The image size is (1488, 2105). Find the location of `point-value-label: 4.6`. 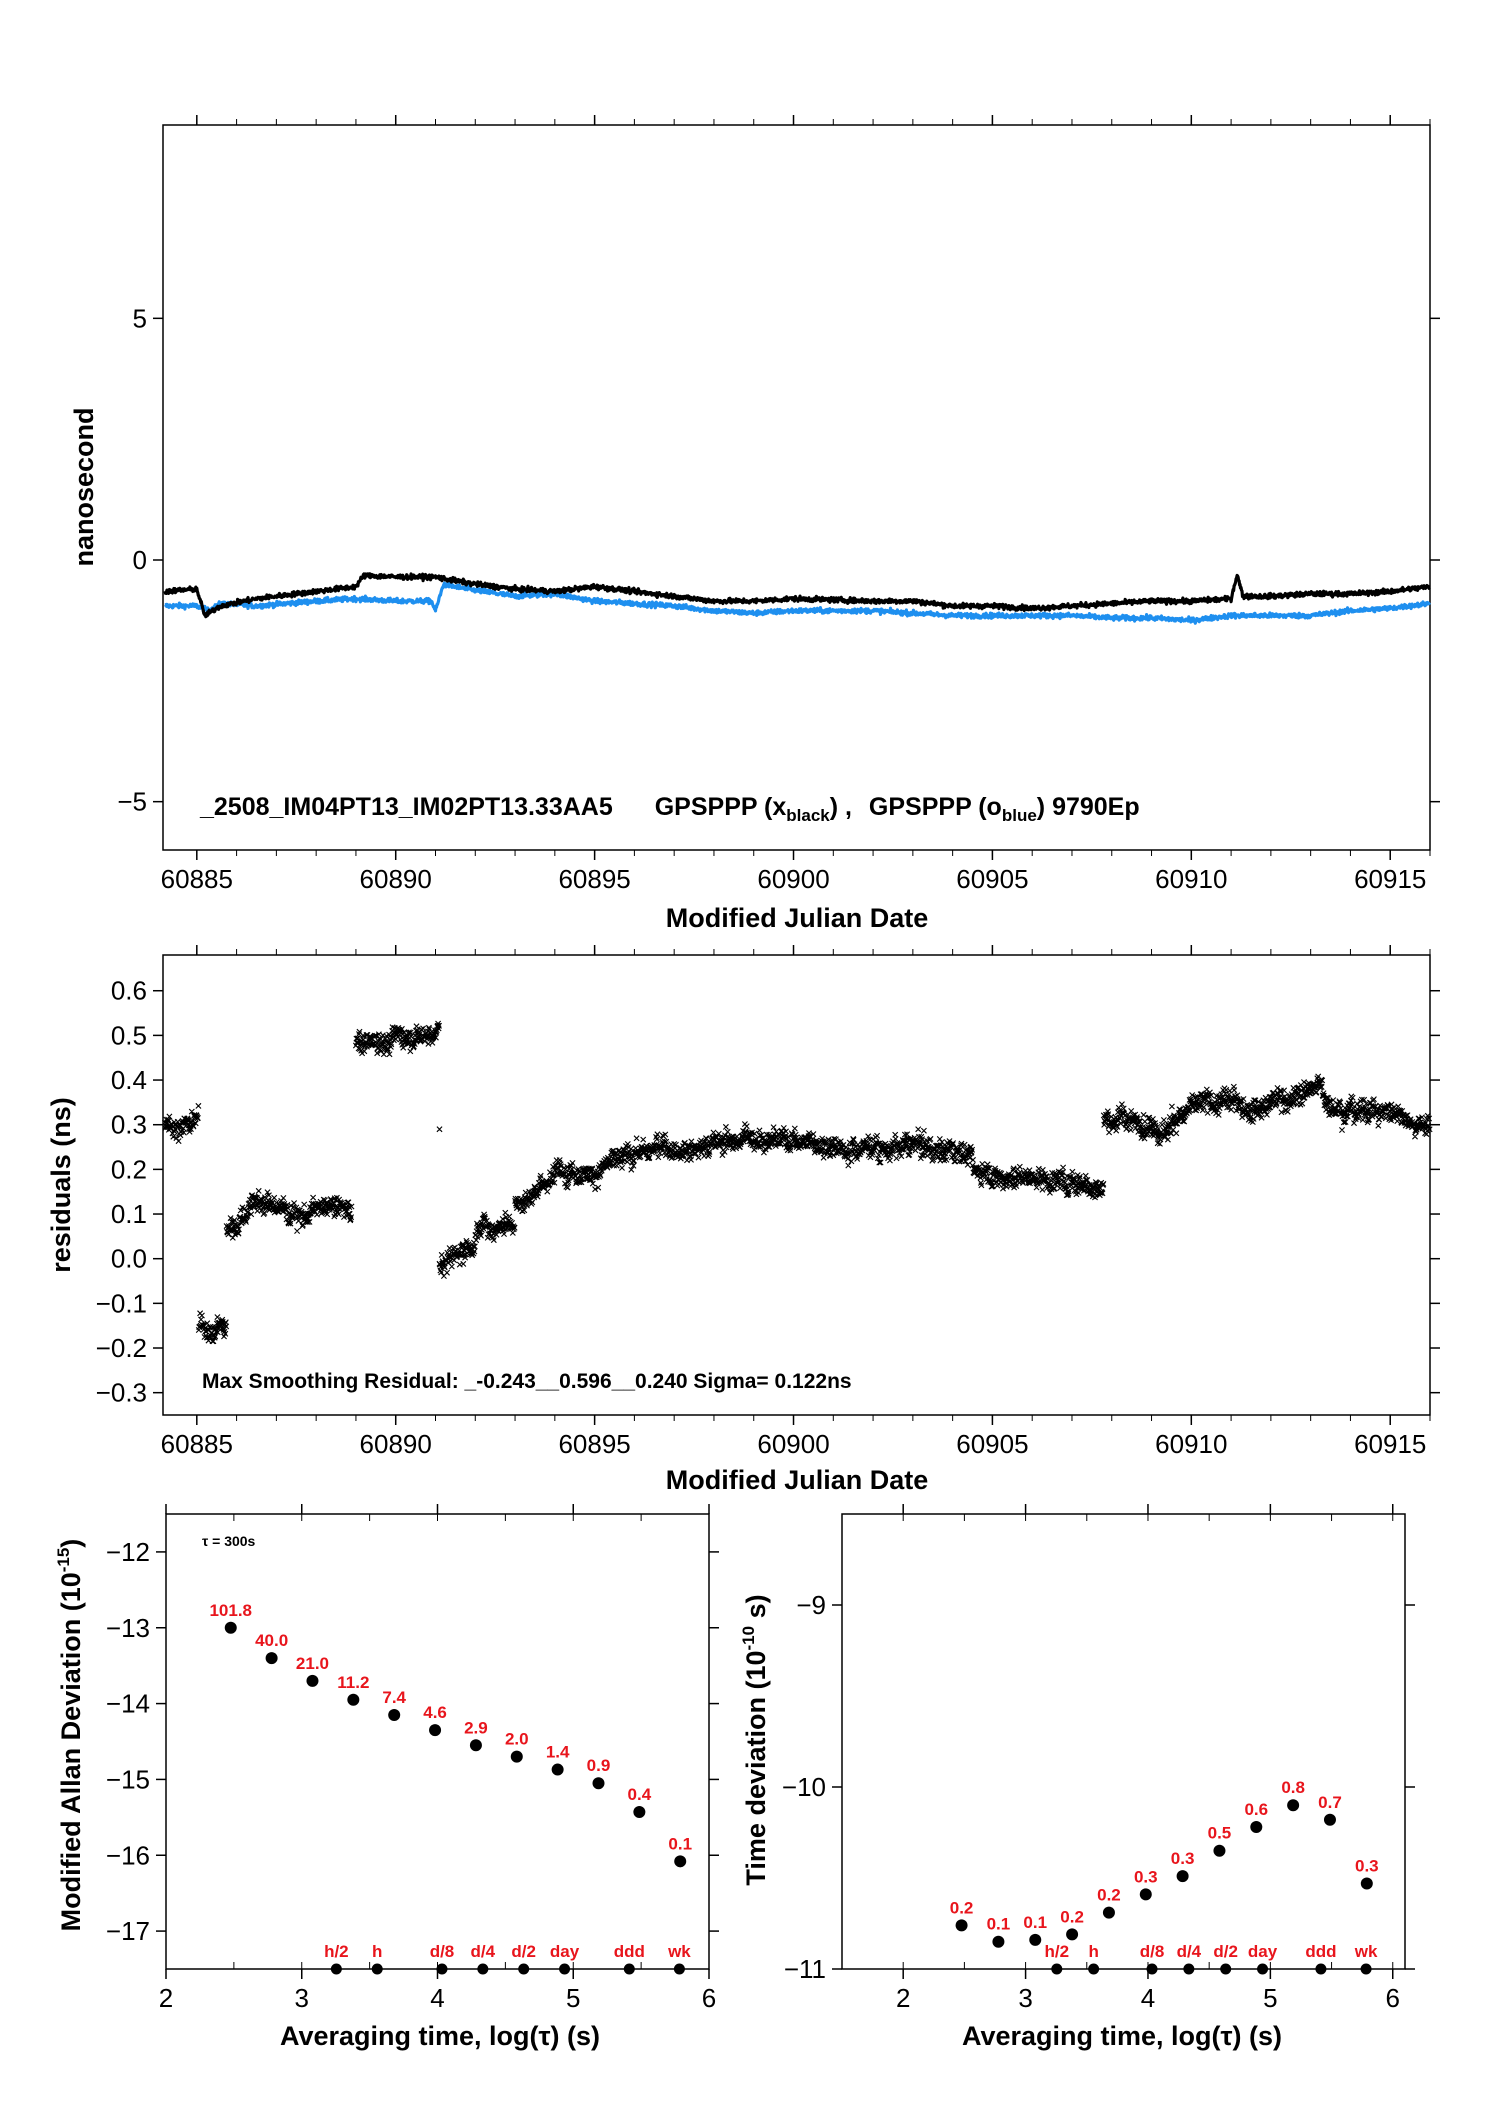

point-value-label: 4.6 is located at coordinates (435, 1712).